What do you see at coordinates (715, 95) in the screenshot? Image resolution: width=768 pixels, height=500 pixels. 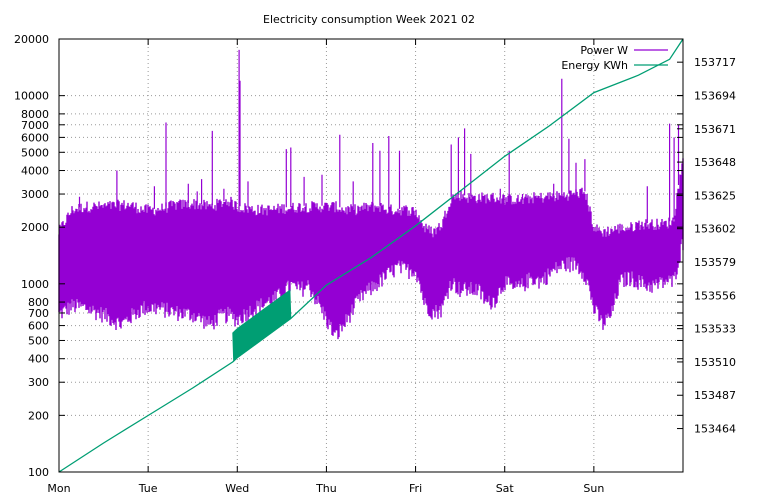 I see `y2-tick-label: 153694` at bounding box center [715, 95].